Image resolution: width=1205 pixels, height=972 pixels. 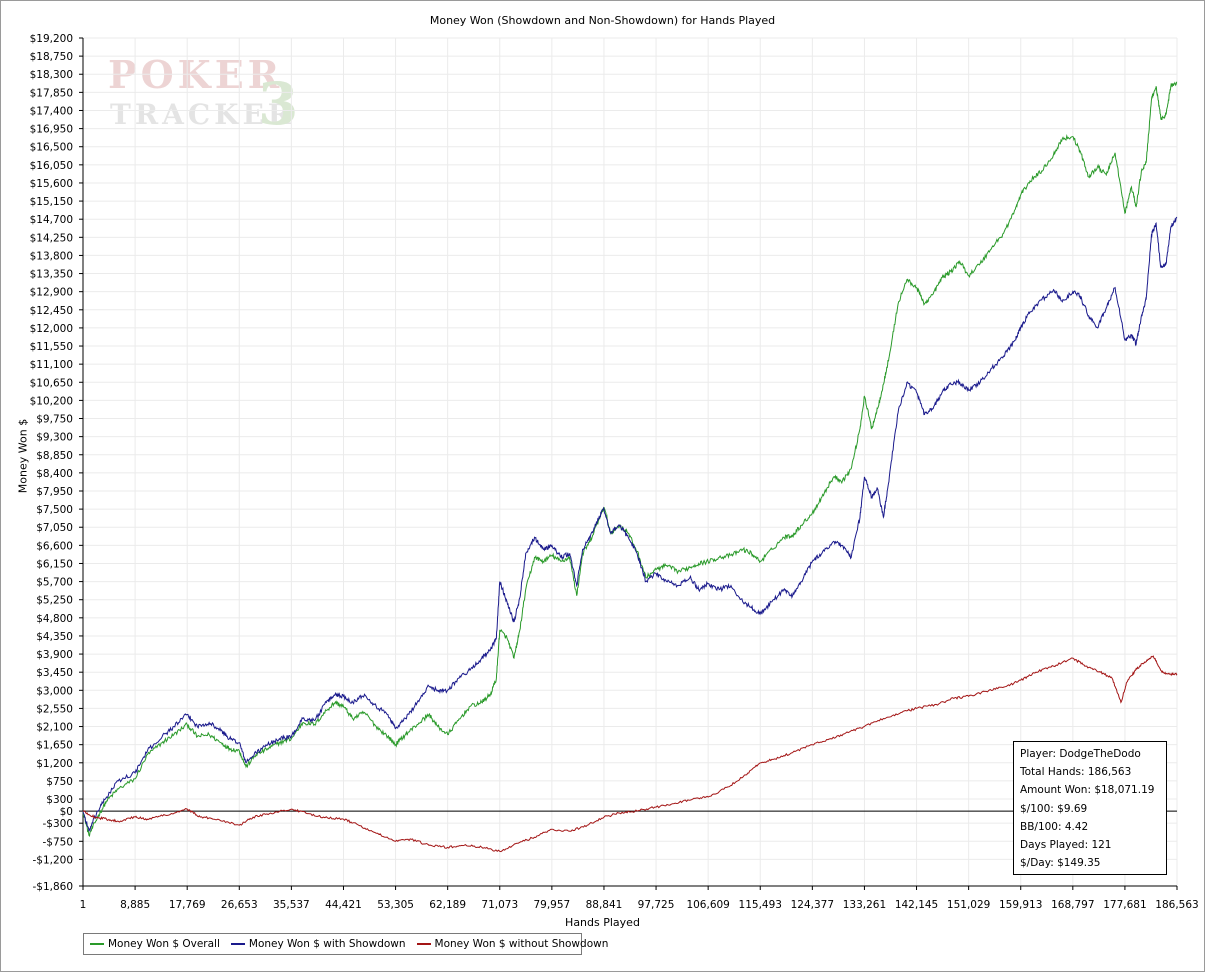 What do you see at coordinates (395, 905) in the screenshot?
I see `x-tick-label: 53,305` at bounding box center [395, 905].